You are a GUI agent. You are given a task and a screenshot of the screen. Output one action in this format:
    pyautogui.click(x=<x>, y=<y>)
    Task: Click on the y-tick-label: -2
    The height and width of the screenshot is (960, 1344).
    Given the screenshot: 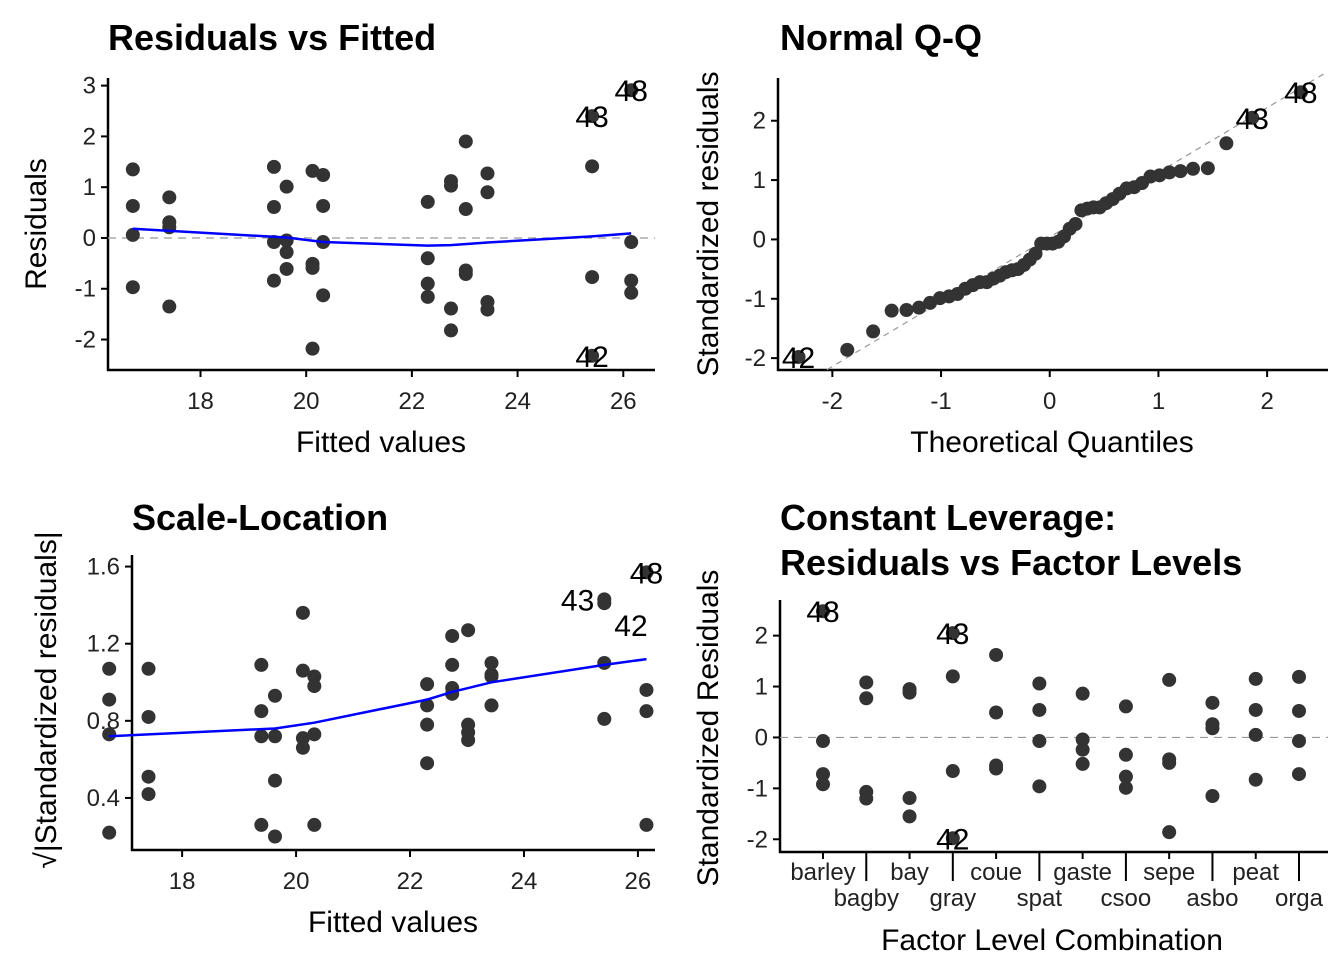 What is the action you would take?
    pyautogui.click(x=85, y=340)
    